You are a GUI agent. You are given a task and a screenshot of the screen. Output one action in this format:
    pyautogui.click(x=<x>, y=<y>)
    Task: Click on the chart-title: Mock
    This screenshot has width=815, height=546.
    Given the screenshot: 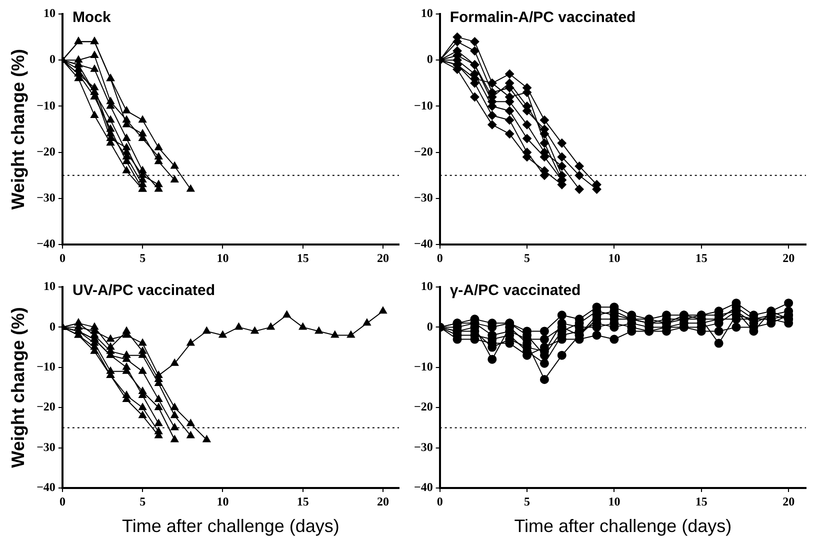 What is the action you would take?
    pyautogui.click(x=92, y=17)
    